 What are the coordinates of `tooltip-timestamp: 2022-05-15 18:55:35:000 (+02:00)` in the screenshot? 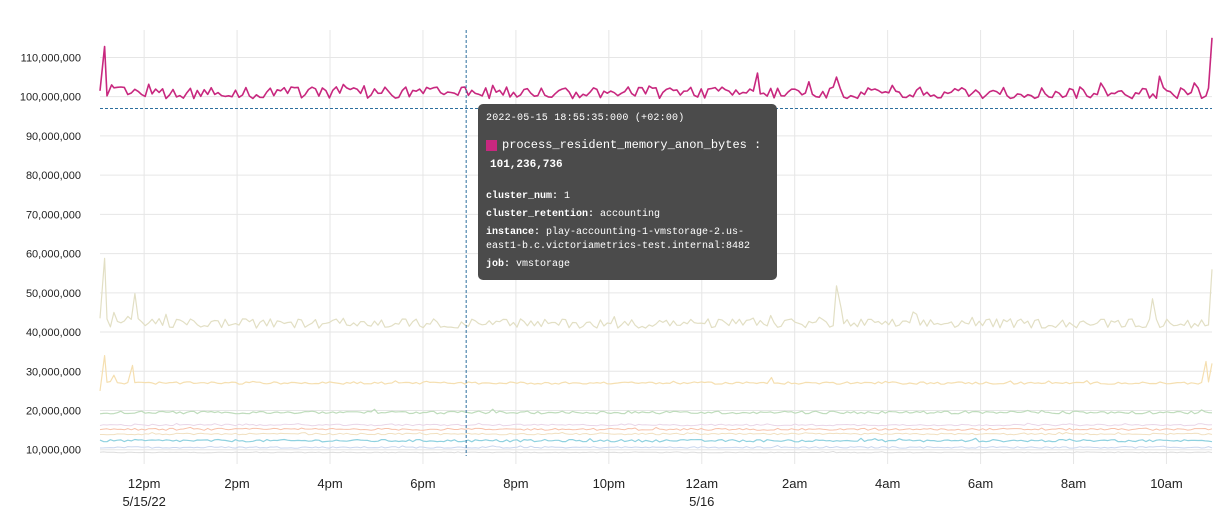 It's located at (585, 118).